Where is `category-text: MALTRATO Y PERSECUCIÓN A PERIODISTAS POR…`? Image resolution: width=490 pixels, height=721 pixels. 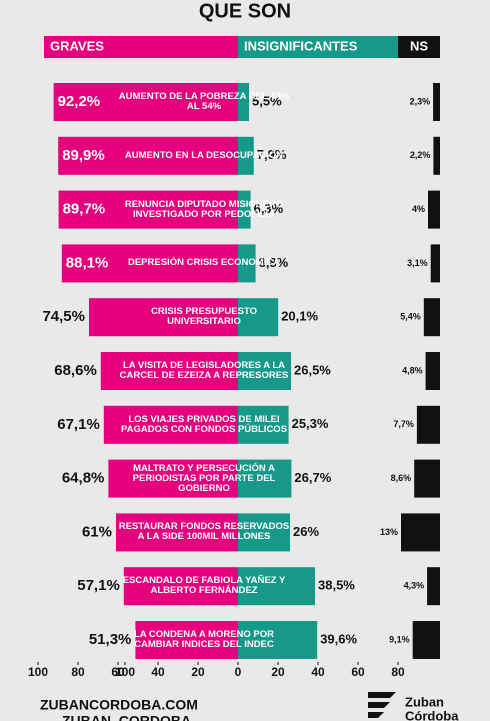 category-text: MALTRATO Y PERSECUCIÓN A PERIODISTAS POR… is located at coordinates (204, 478).